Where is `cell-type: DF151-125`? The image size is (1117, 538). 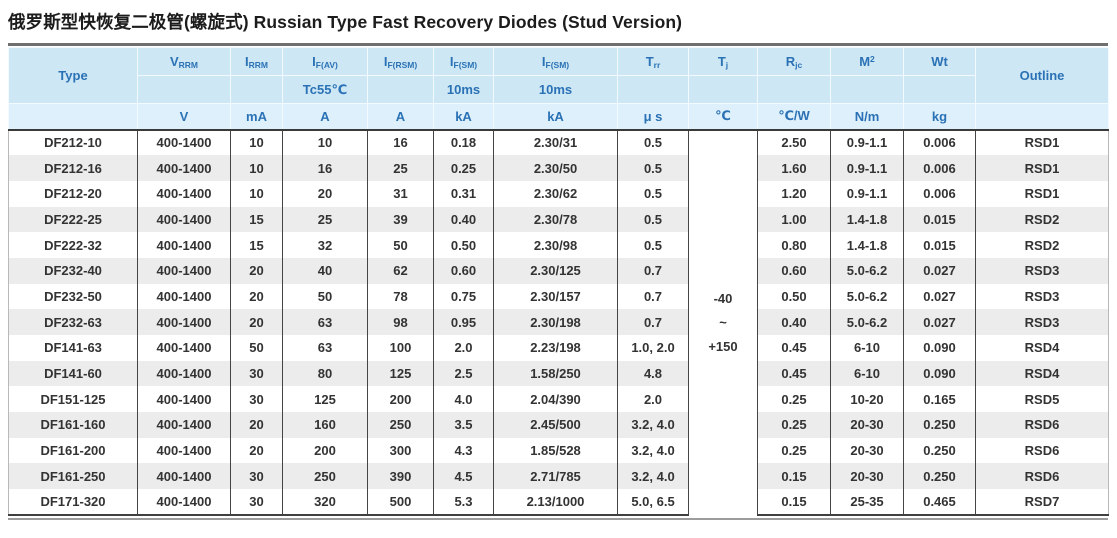
cell-type: DF151-125 is located at coordinates (73, 399).